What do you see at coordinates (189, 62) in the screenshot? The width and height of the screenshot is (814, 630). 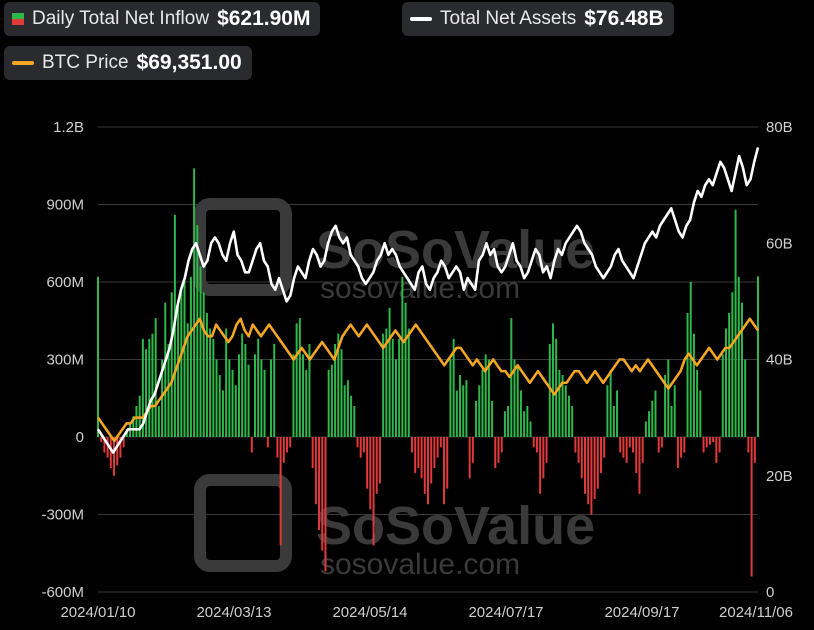 I see `legend-btc-value: $69,351.00` at bounding box center [189, 62].